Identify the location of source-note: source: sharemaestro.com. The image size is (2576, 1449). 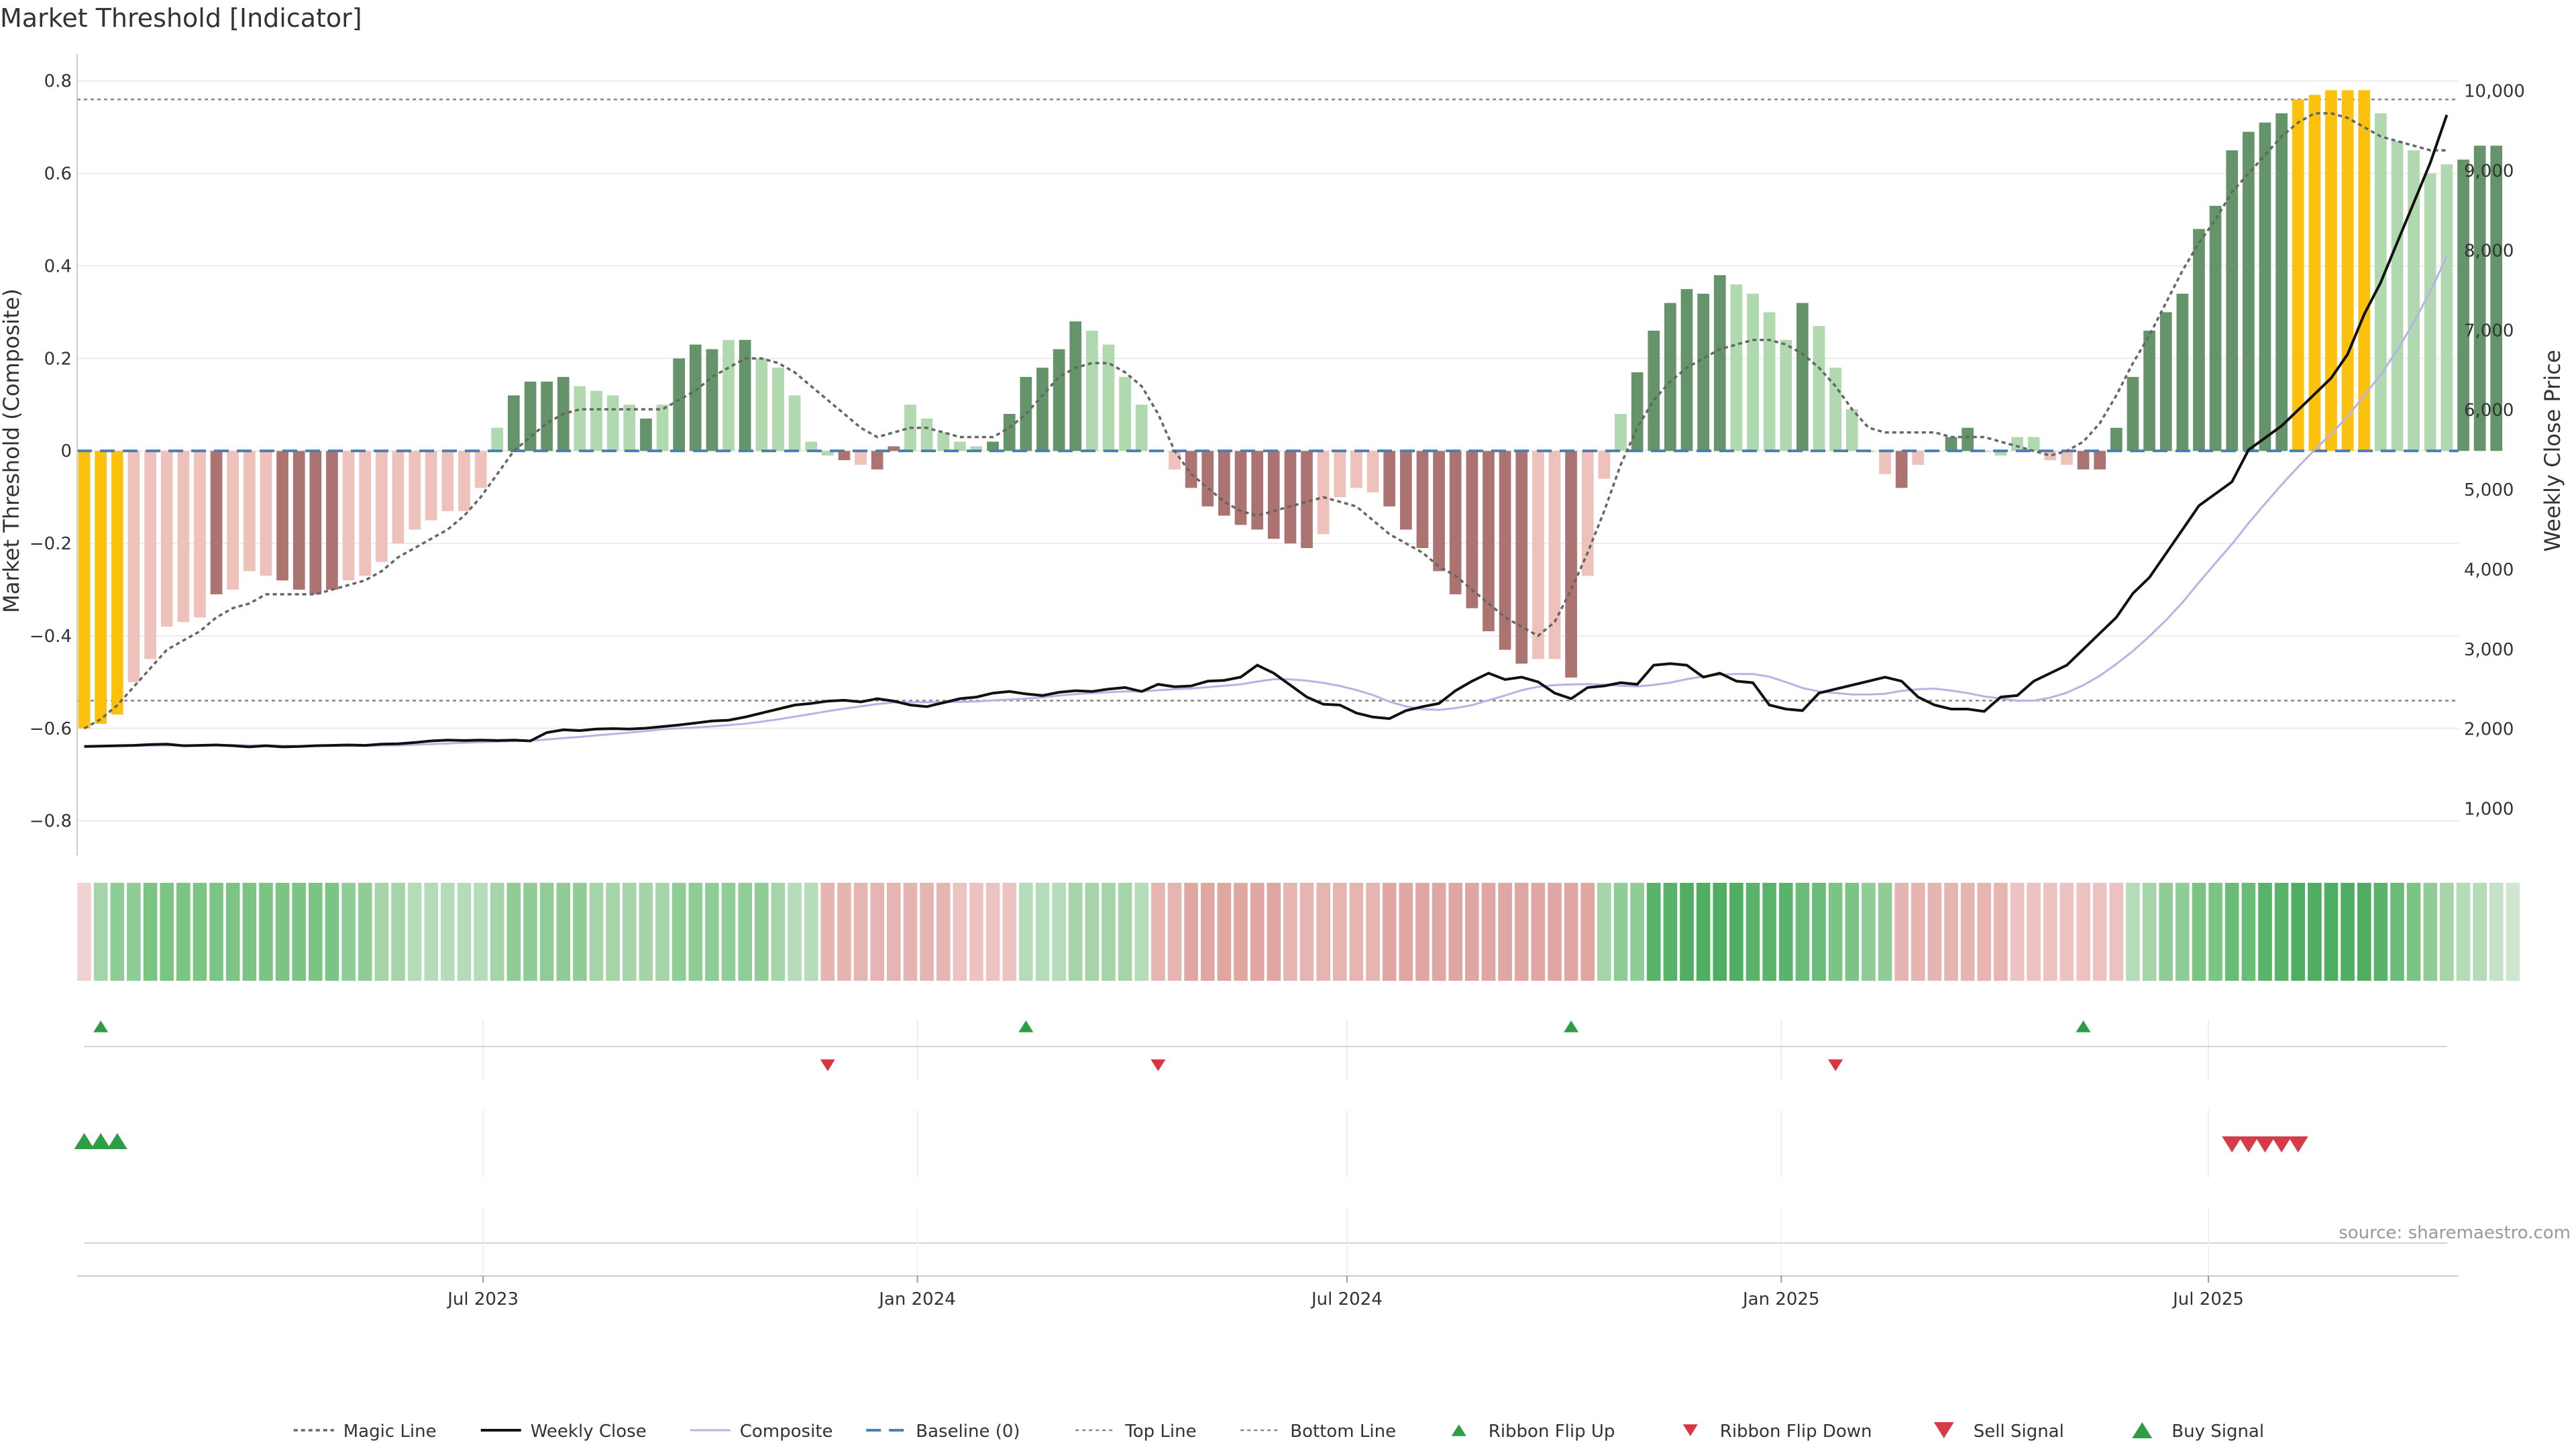
(2455, 1233).